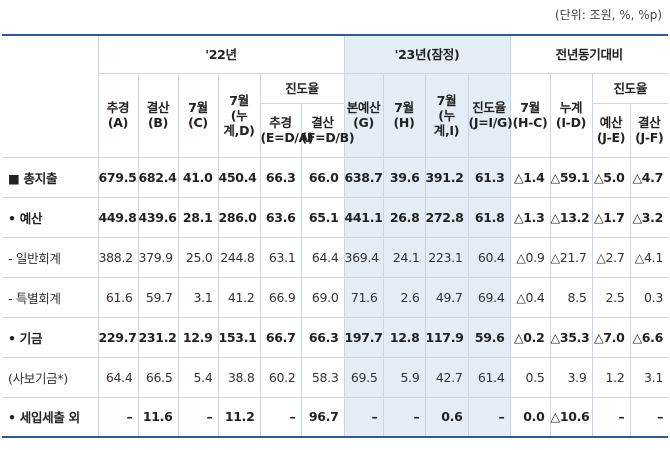 The height and width of the screenshot is (450, 670). I want to click on table-cell: △3.2, so click(649, 217).